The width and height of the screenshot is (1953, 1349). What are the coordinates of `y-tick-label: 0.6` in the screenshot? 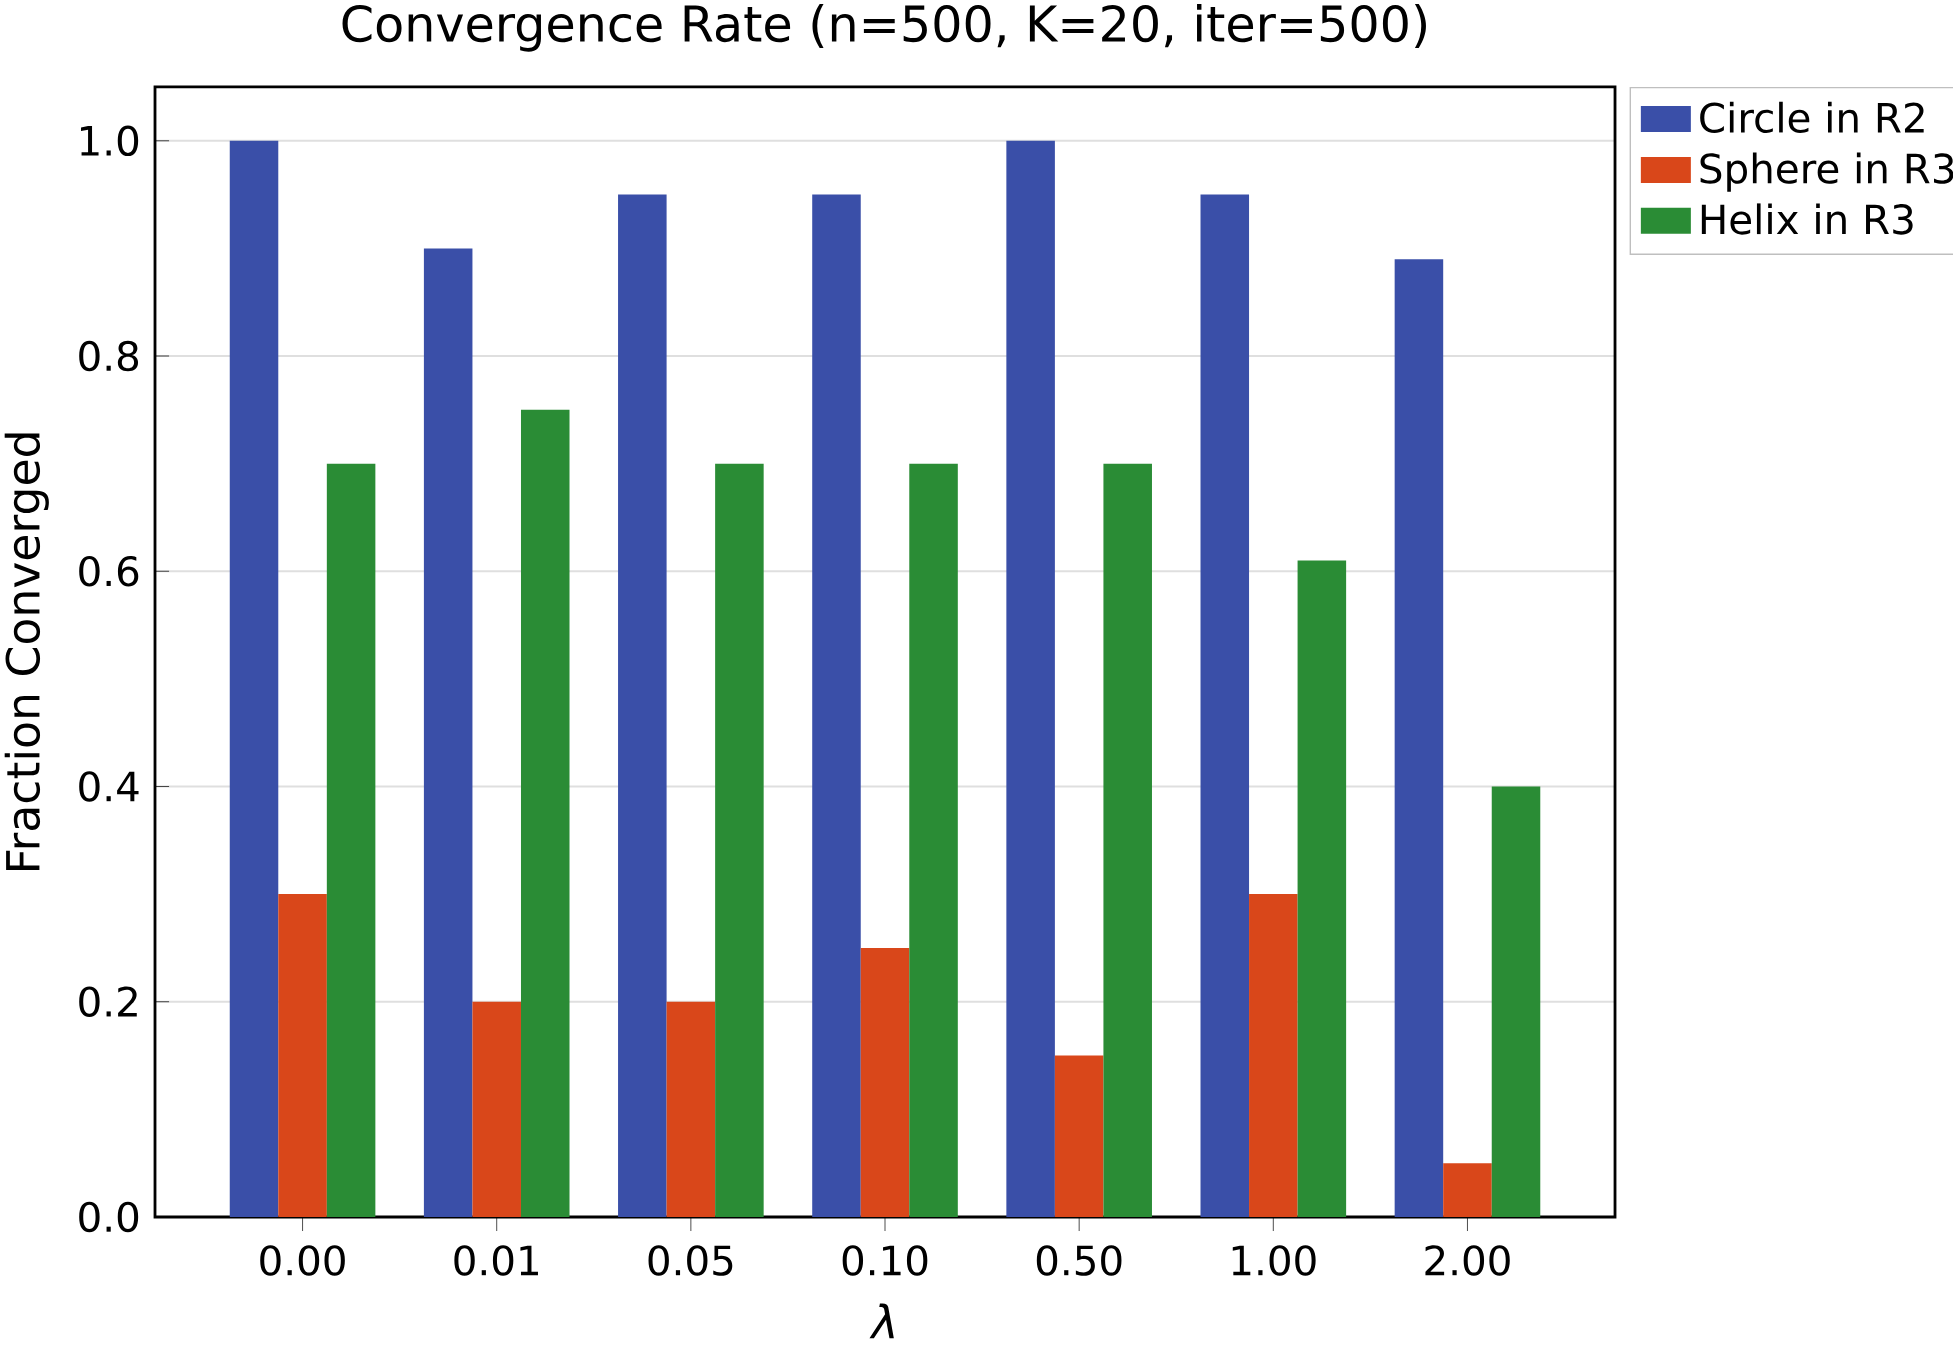 It's located at (109, 571).